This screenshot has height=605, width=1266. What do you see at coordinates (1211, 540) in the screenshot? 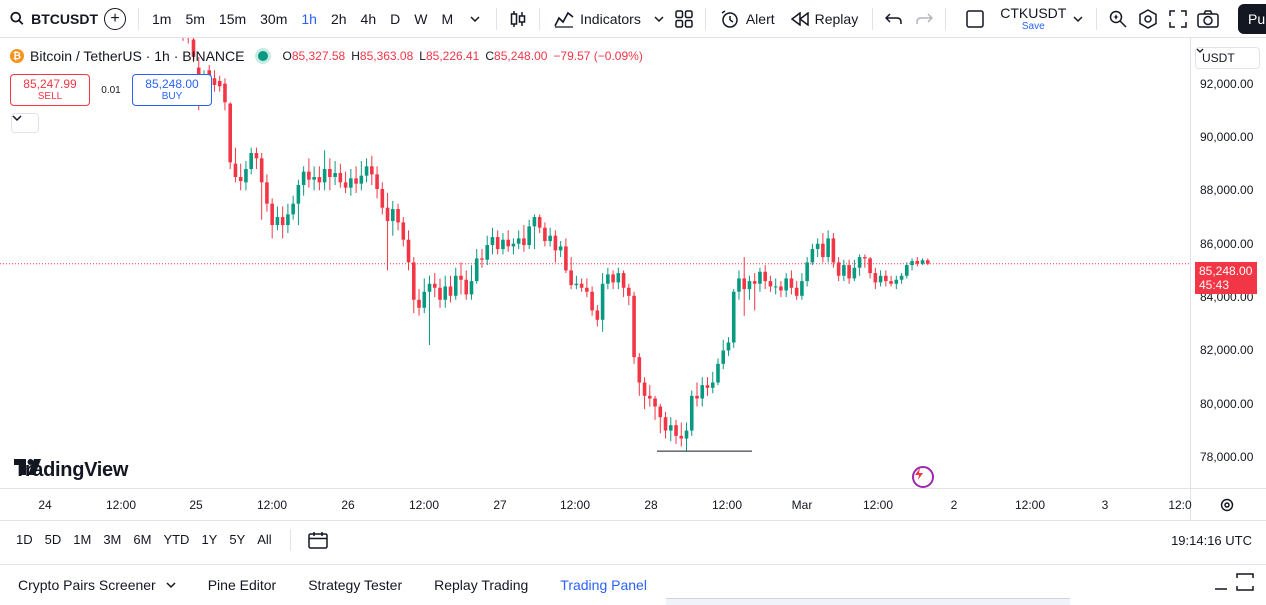
I see `utc-clock: 19:14:16 UTC` at bounding box center [1211, 540].